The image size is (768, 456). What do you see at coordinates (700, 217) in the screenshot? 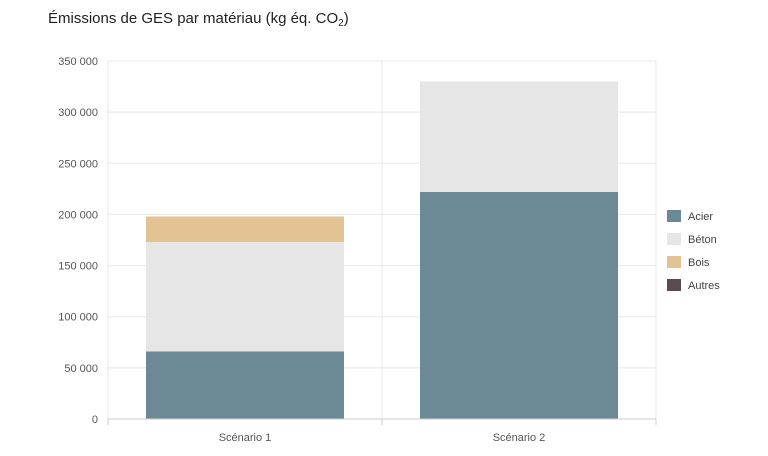
I see `legend-label-acier: Acier` at bounding box center [700, 217].